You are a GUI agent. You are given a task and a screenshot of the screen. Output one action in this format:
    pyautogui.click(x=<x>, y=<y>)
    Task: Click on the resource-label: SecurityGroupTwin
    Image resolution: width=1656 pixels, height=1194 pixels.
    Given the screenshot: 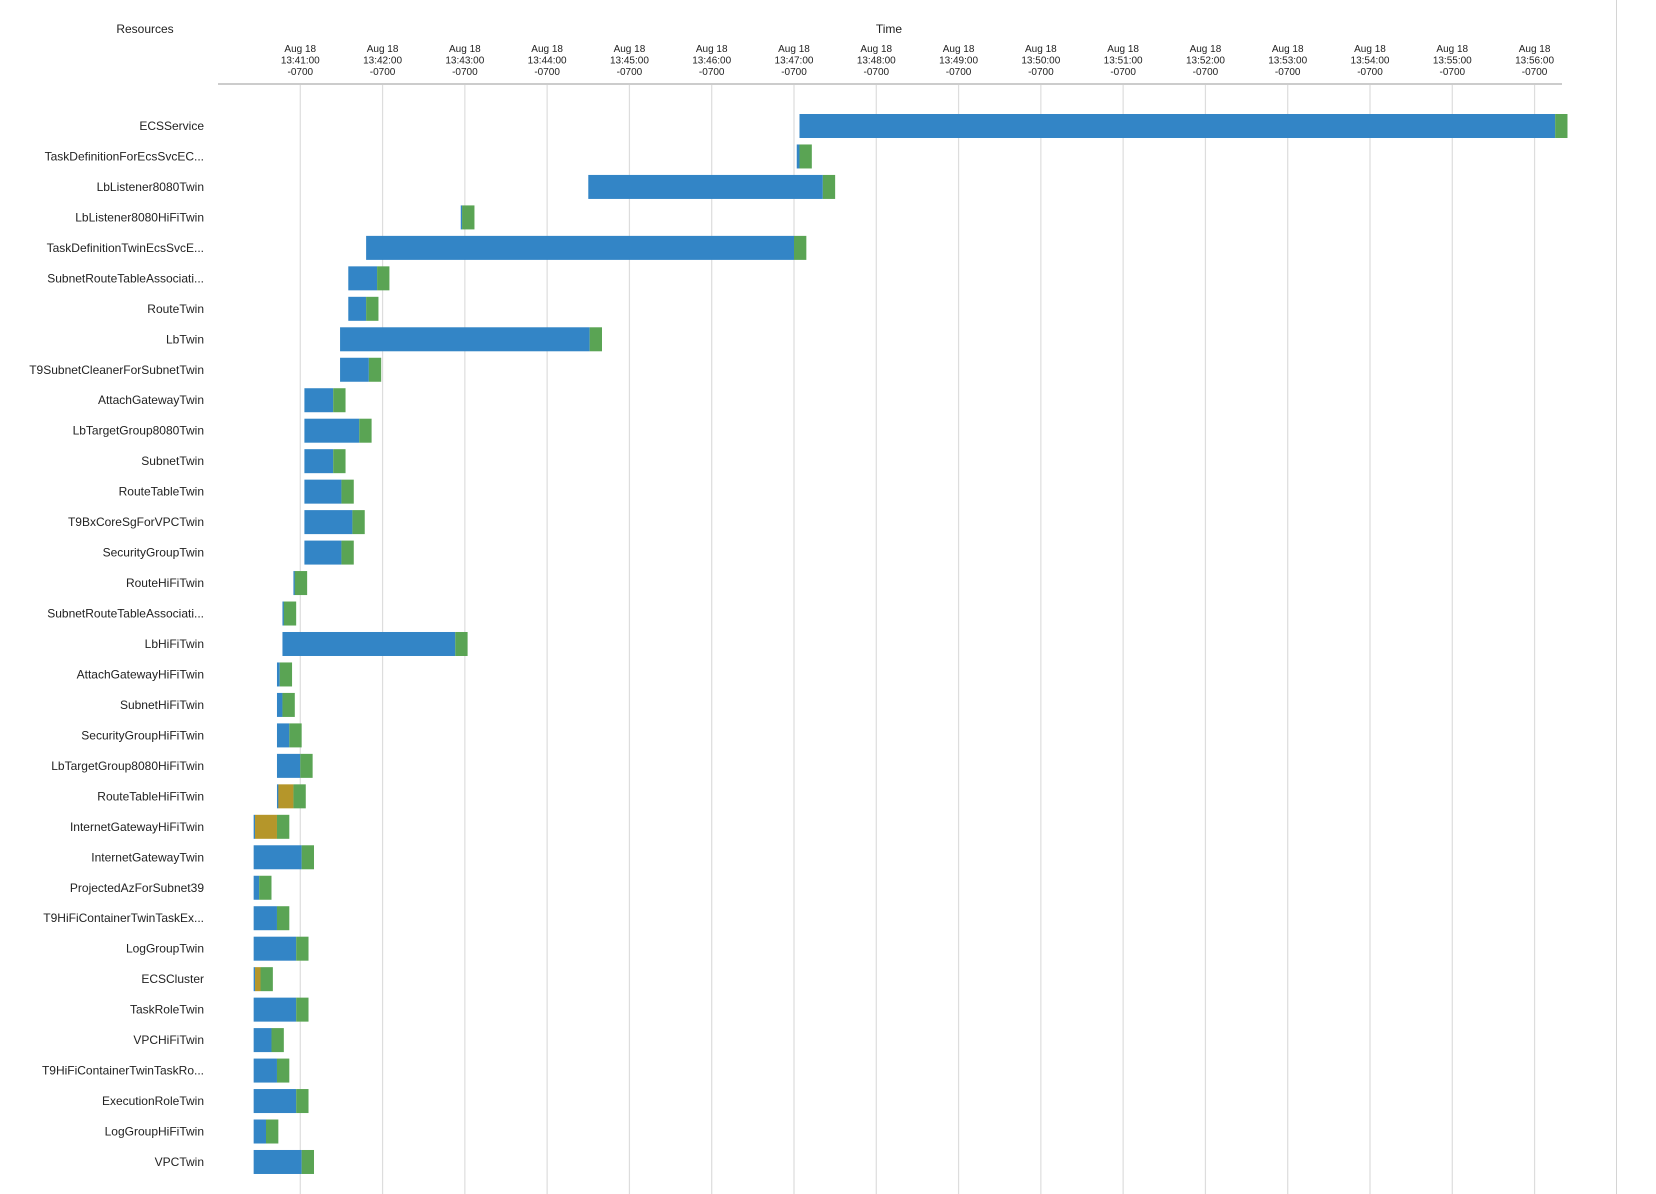 What is the action you would take?
    pyautogui.click(x=153, y=553)
    